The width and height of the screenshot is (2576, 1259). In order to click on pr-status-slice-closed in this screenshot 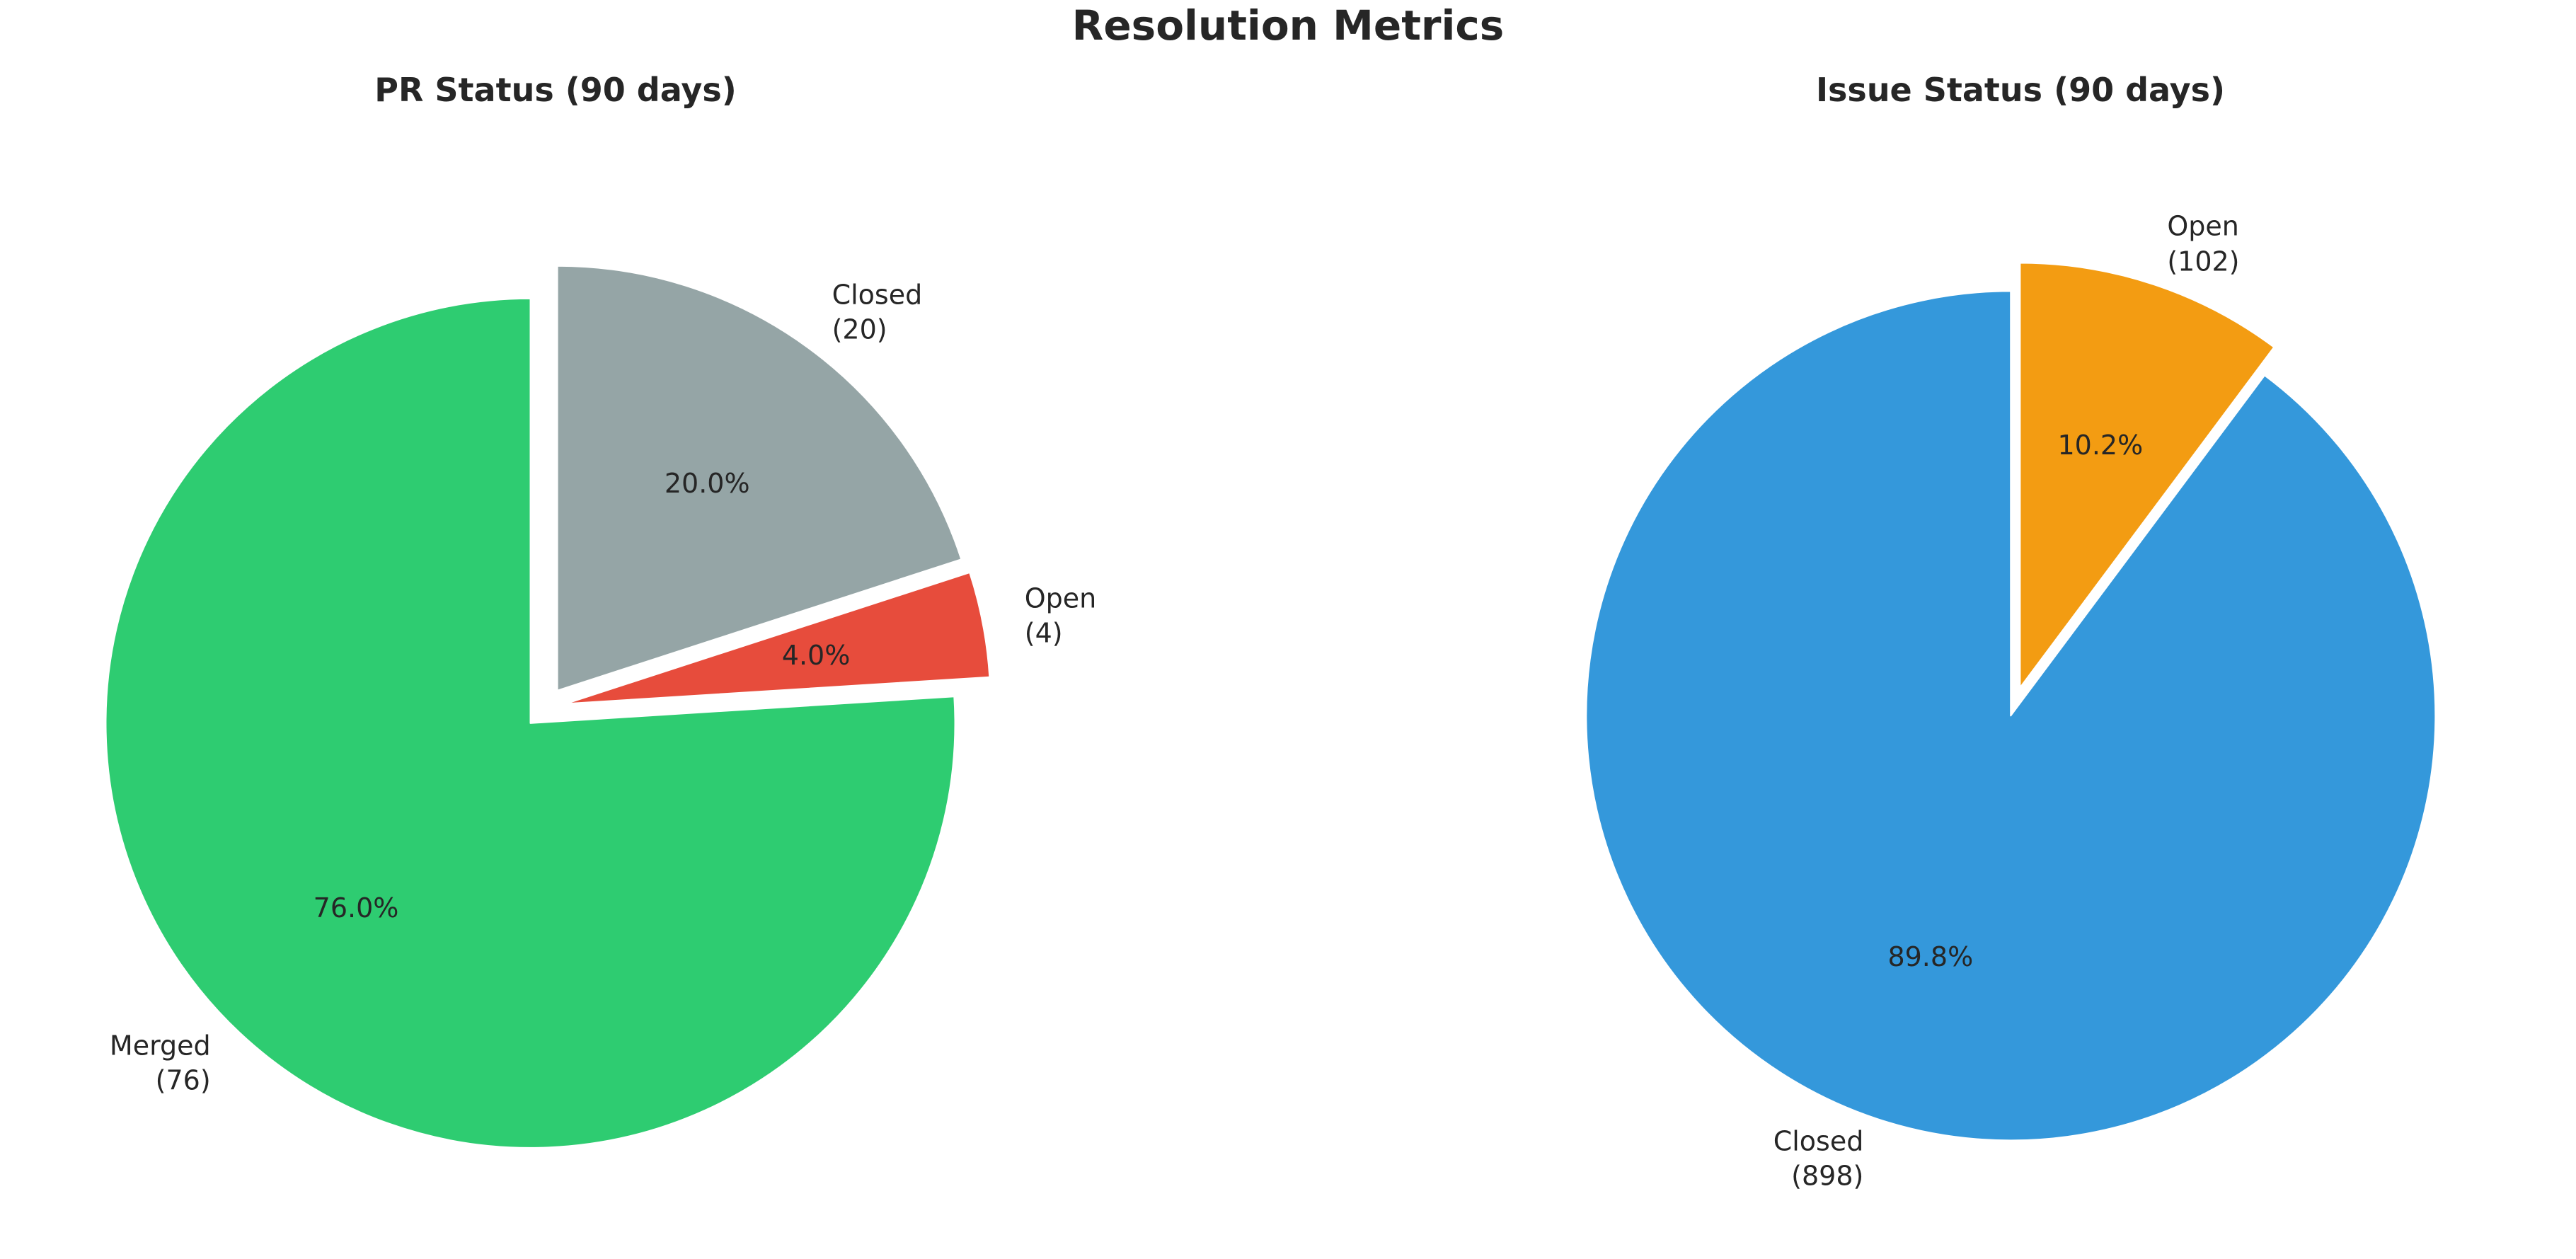, I will do `click(759, 478)`.